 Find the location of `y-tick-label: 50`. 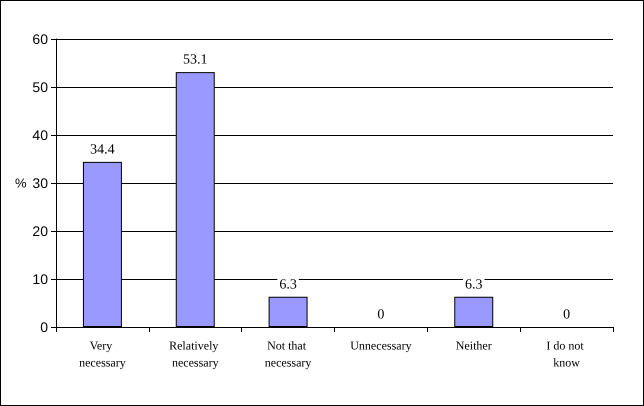

y-tick-label: 50 is located at coordinates (40, 87).